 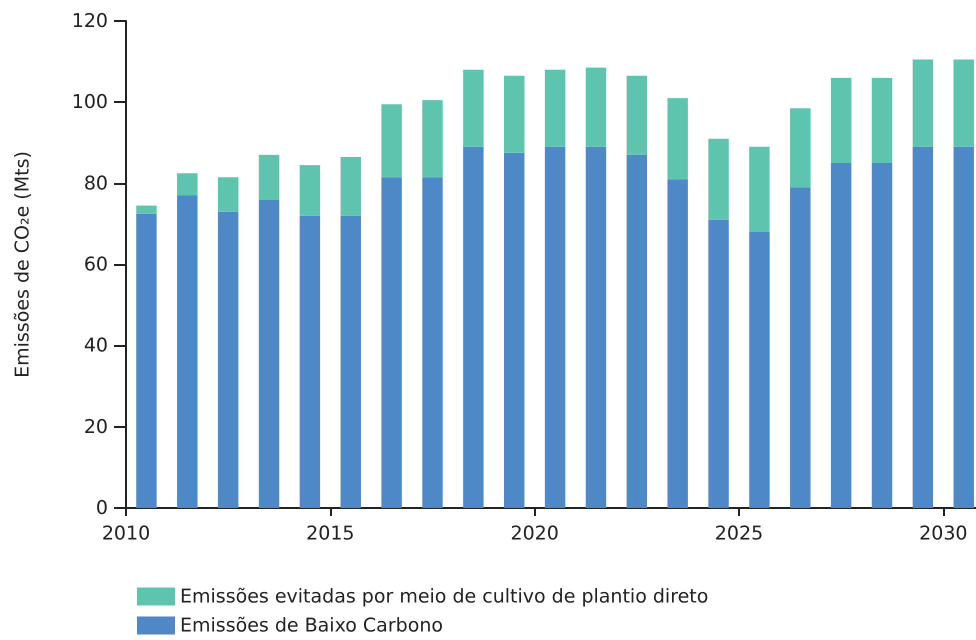 I want to click on x-tick-label: 2010, so click(x=126, y=533).